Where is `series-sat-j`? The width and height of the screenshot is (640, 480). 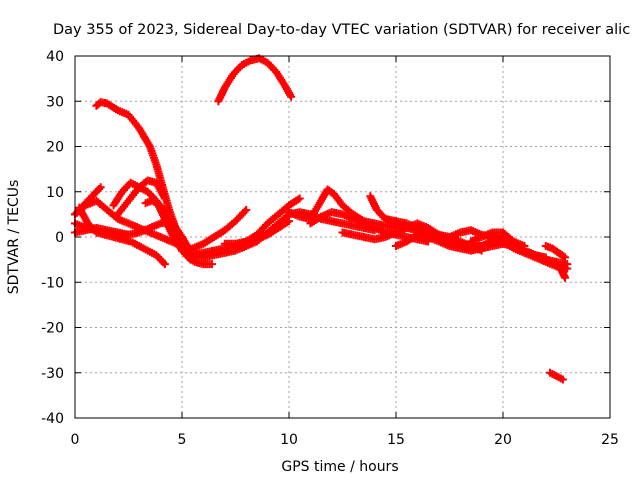
series-sat-j is located at coordinates (255, 80).